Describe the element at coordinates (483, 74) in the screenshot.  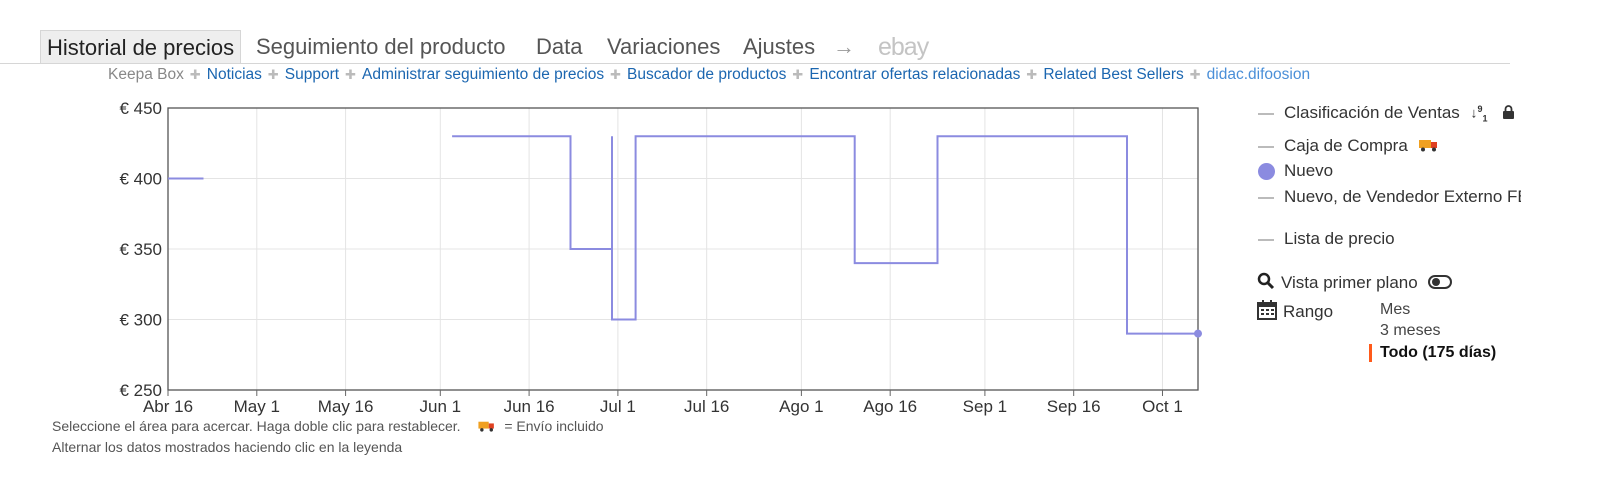
I see `link-manage-tracking: Administrar seguimiento de precios` at that location.